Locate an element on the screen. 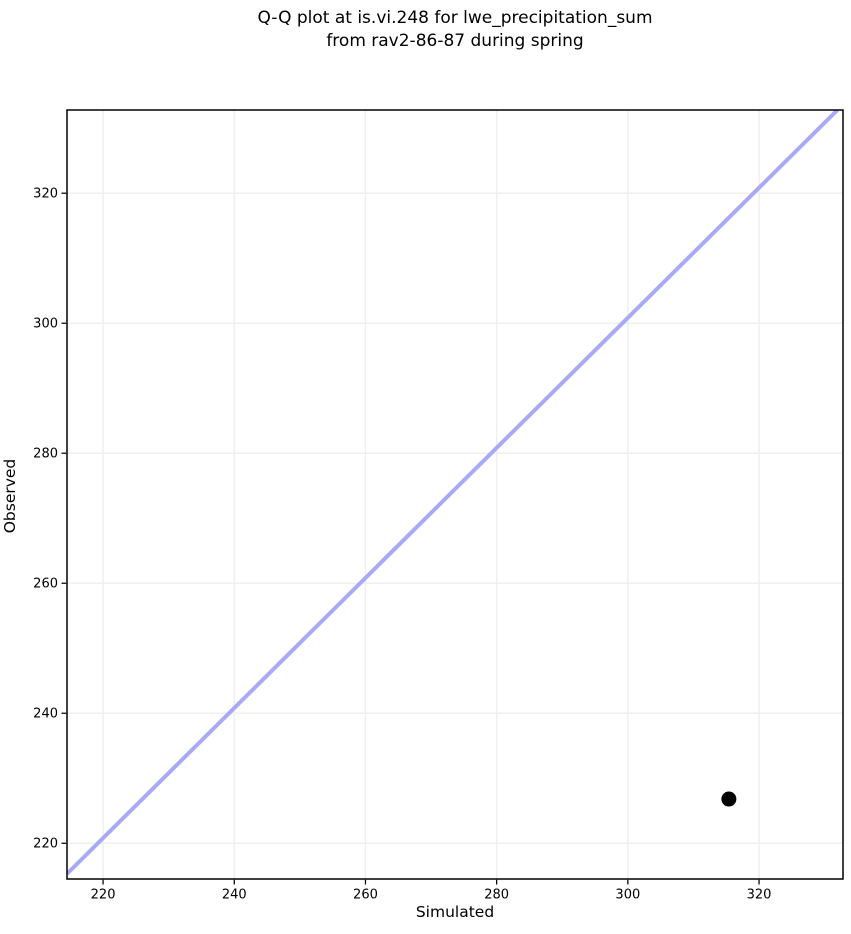  y-tick-label: 220 is located at coordinates (45, 844).